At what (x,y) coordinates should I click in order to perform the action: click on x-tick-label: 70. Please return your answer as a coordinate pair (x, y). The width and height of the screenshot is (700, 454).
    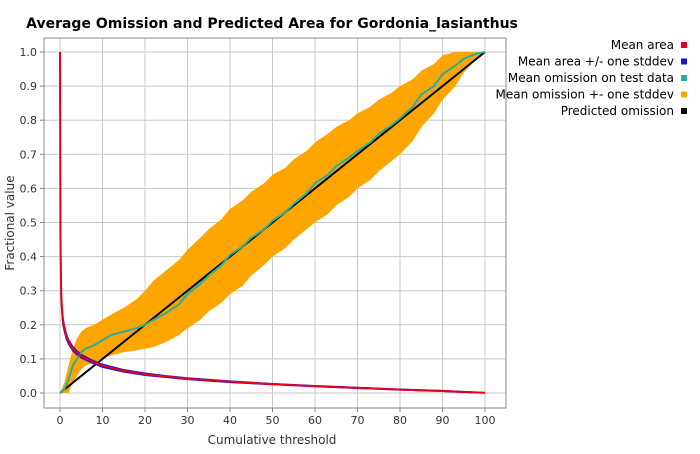
    Looking at the image, I should click on (358, 420).